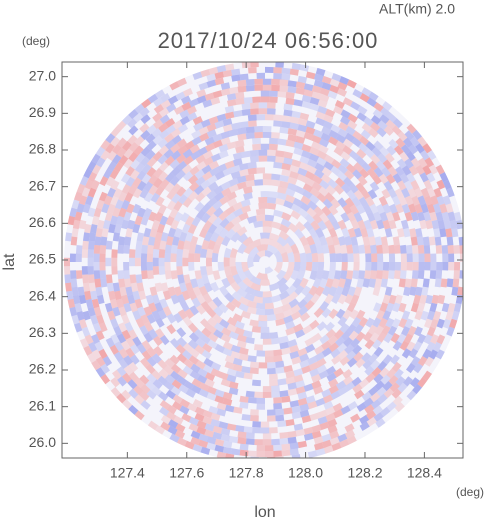 This screenshot has width=491, height=521. What do you see at coordinates (417, 9) in the screenshot?
I see `altitude: ALT(km) 2.0` at bounding box center [417, 9].